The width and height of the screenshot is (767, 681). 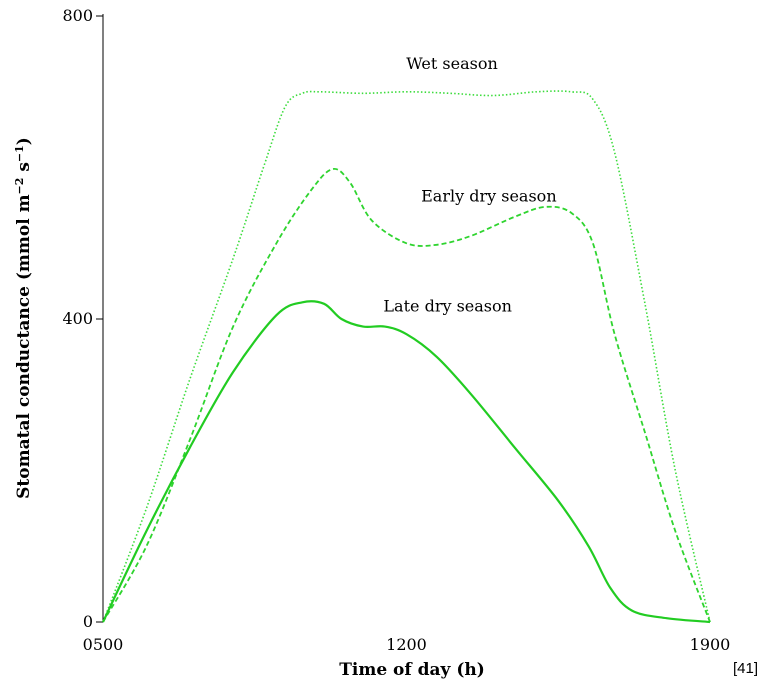 What do you see at coordinates (489, 196) in the screenshot?
I see `series-label-early-dry-season: Early dry season` at bounding box center [489, 196].